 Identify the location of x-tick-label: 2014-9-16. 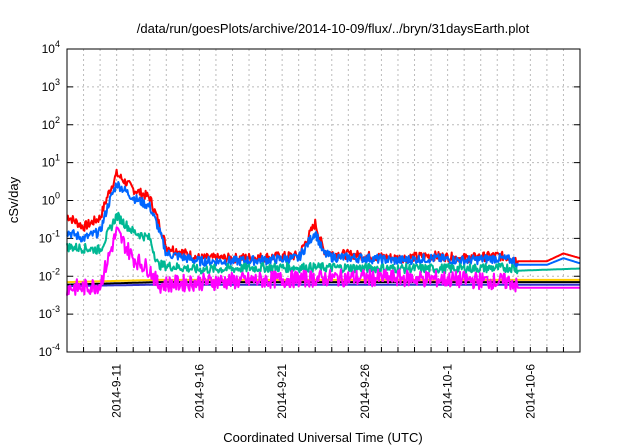
(199, 391).